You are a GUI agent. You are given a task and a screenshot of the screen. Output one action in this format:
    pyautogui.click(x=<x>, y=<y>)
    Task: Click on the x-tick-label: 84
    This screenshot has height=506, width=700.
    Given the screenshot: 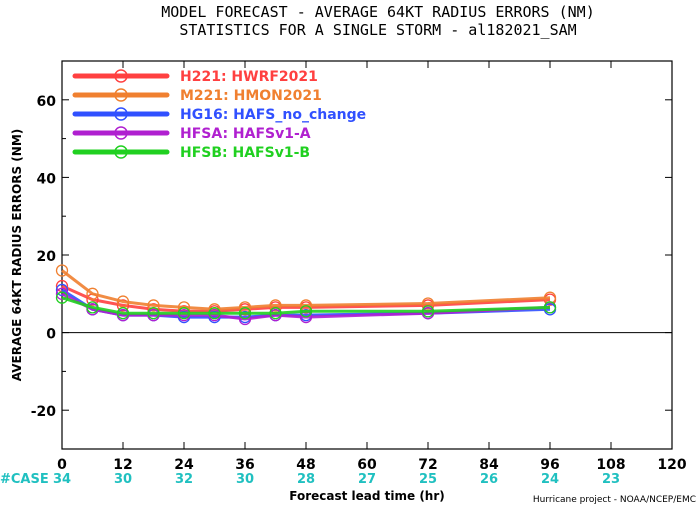 What is the action you would take?
    pyautogui.click(x=489, y=465)
    